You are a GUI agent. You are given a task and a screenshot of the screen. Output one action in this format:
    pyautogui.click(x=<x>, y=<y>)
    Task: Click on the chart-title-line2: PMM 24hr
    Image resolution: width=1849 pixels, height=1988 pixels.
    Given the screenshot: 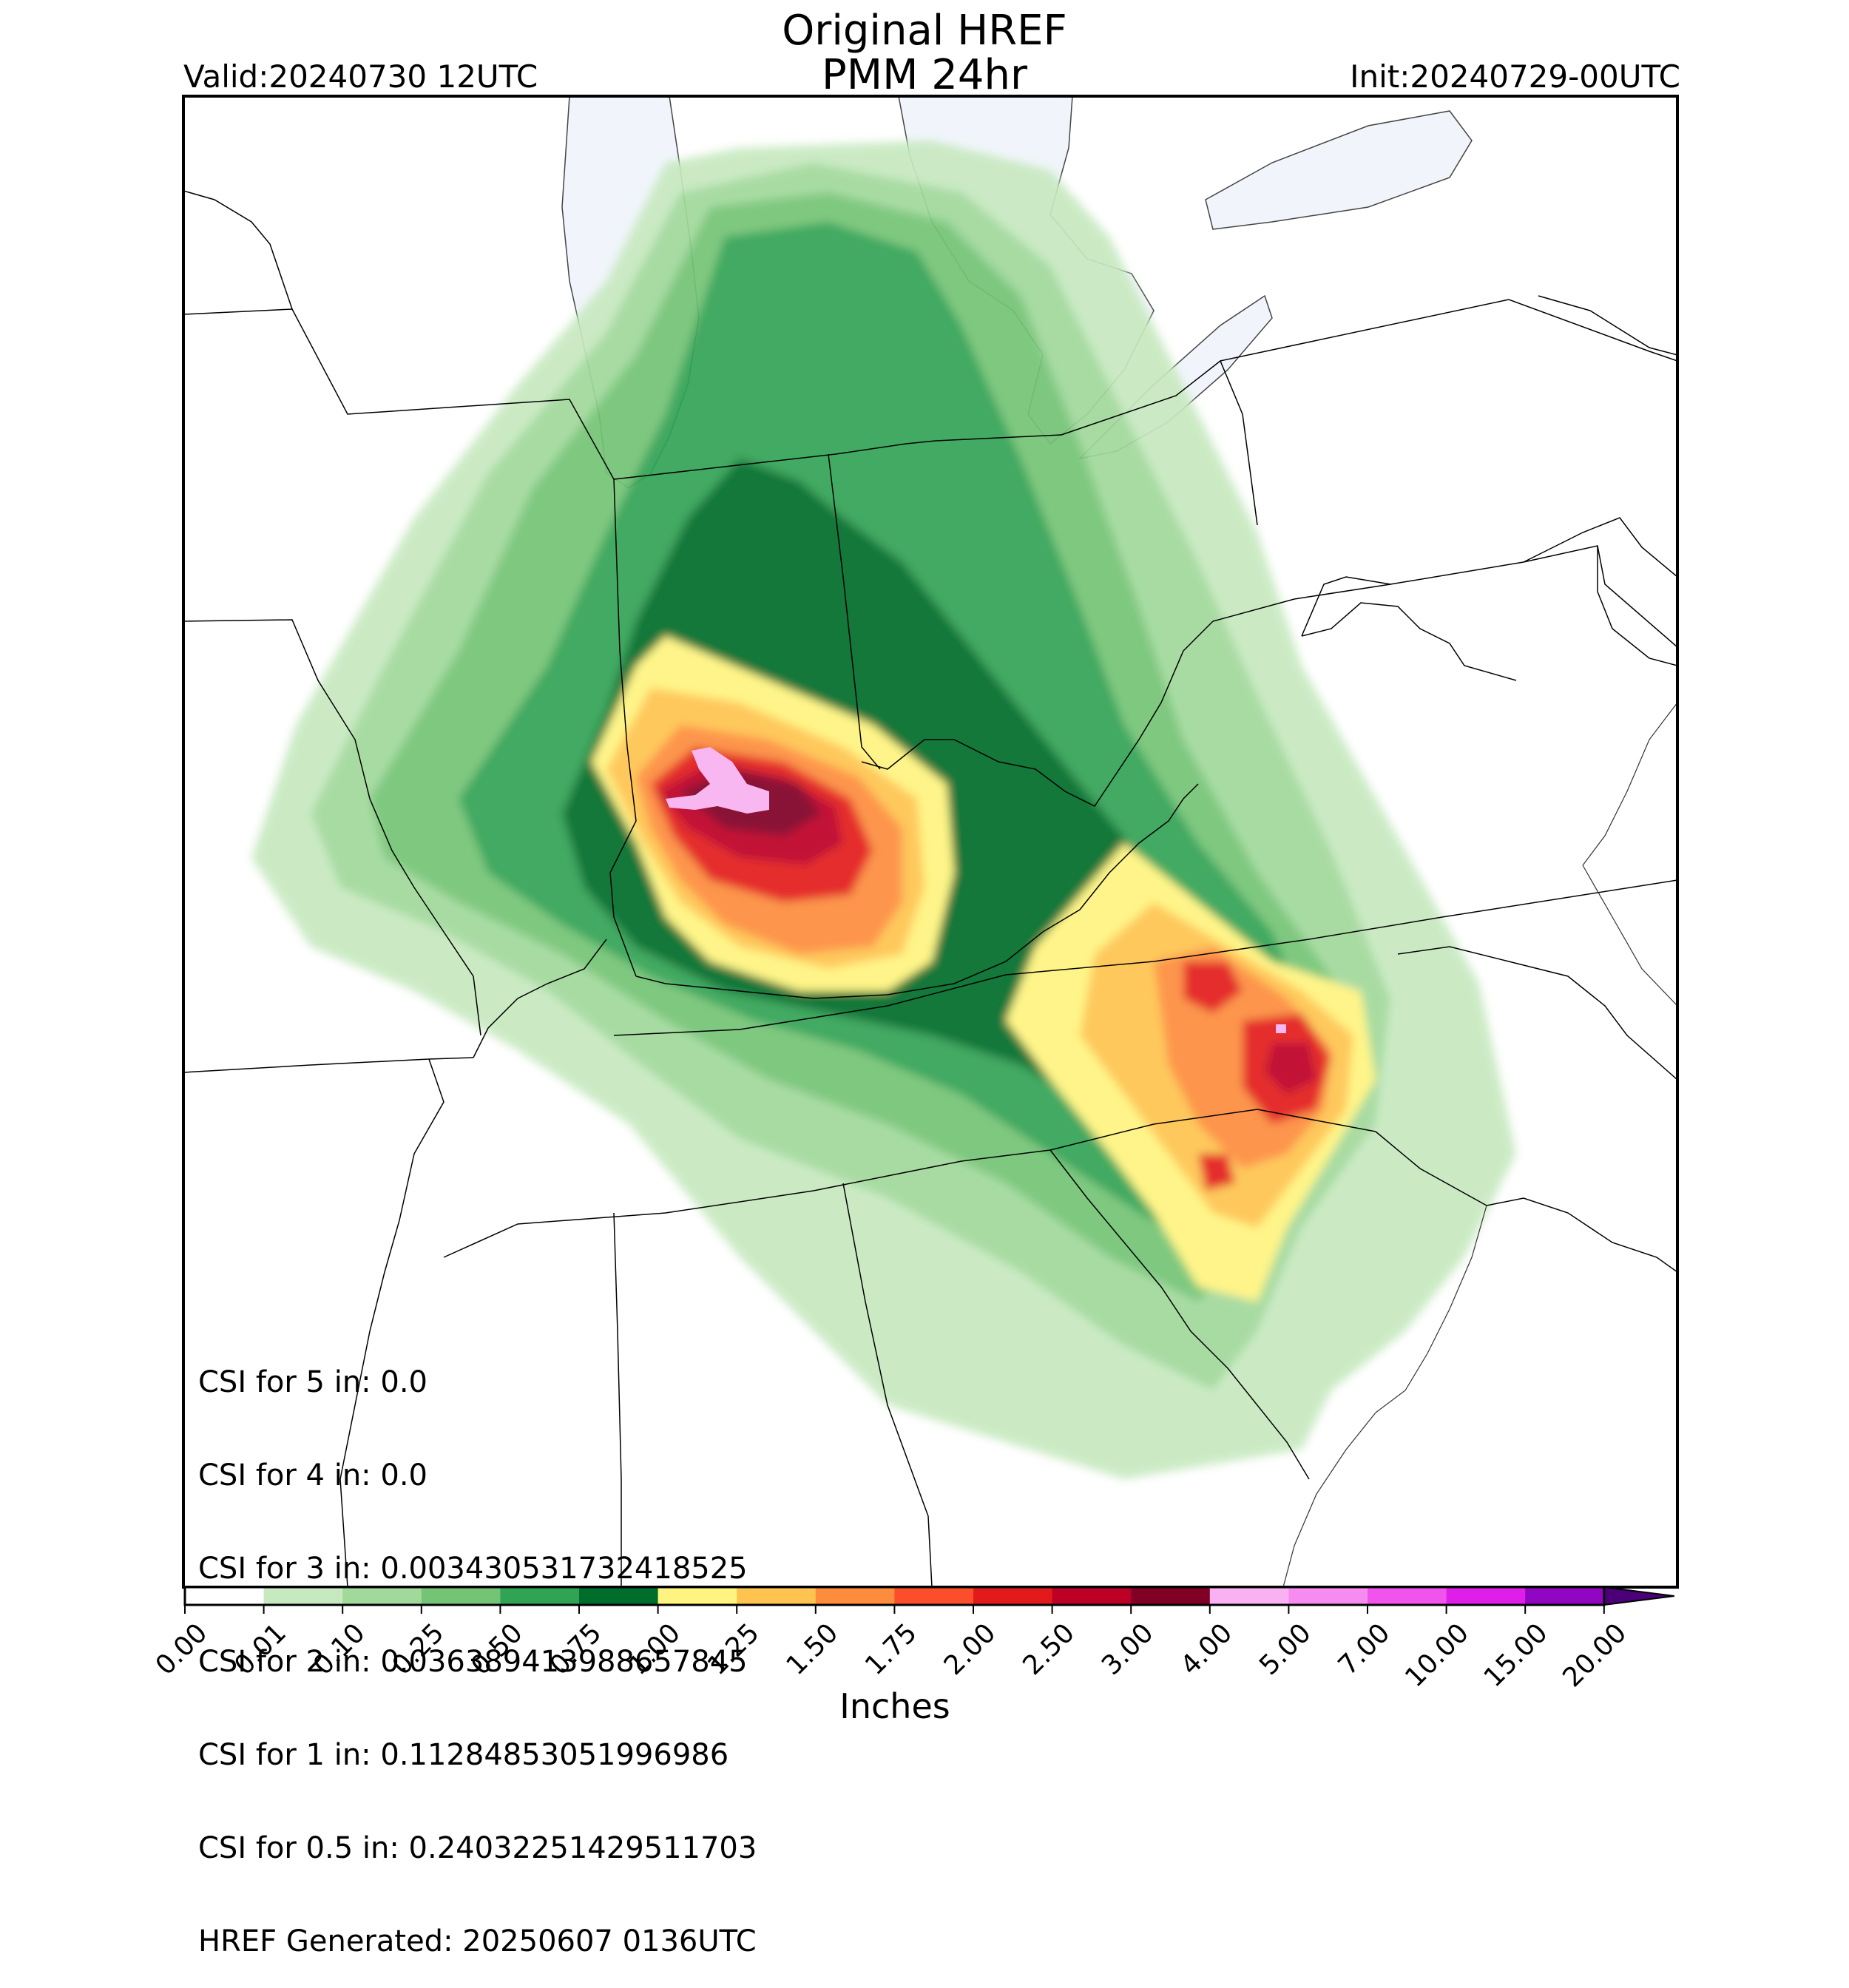 What is the action you would take?
    pyautogui.click(x=924, y=75)
    